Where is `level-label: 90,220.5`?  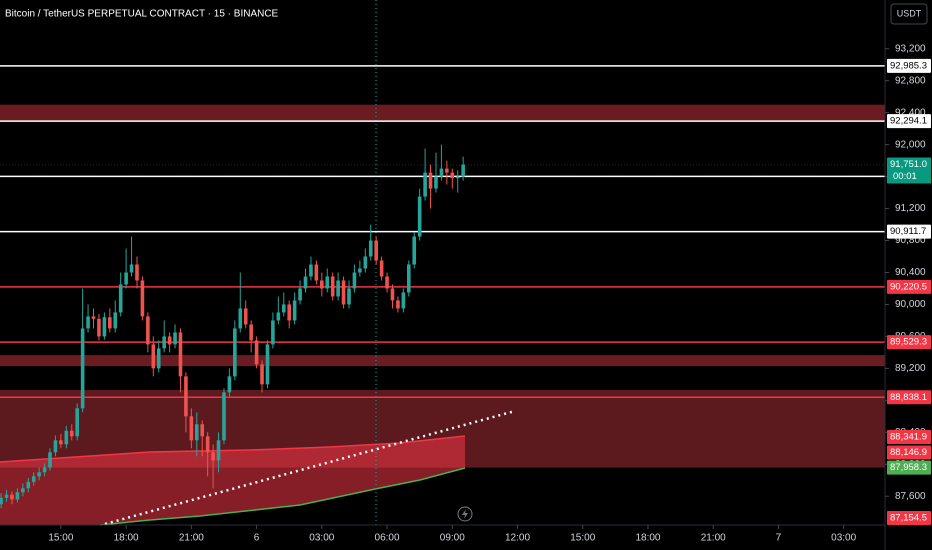
level-label: 90,220.5 is located at coordinates (908, 286).